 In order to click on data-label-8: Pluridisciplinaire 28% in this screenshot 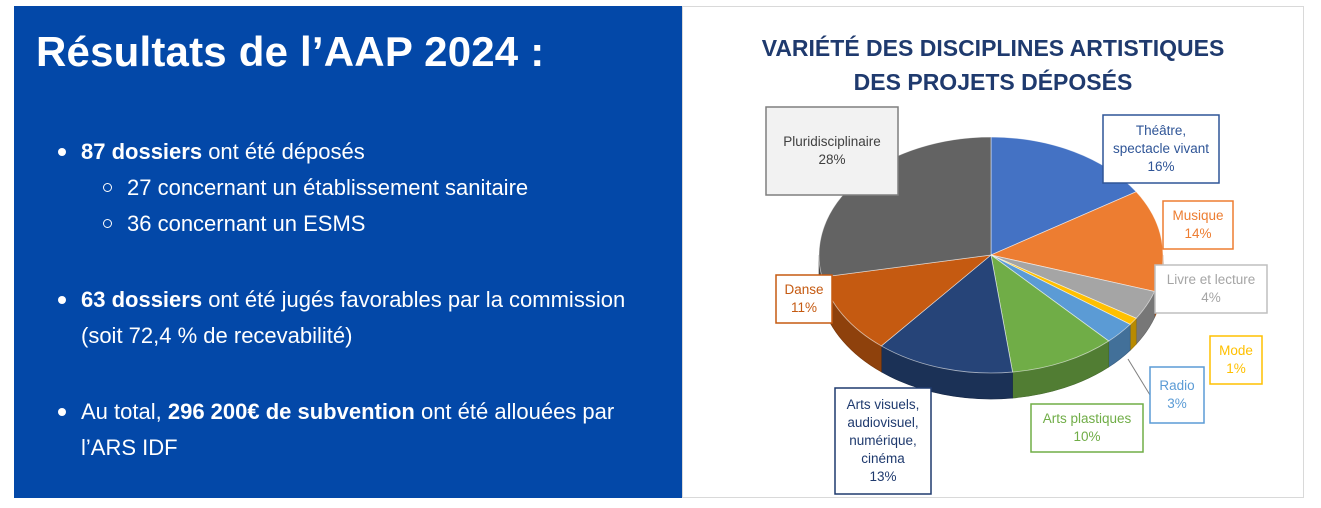, I will do `click(832, 150)`.